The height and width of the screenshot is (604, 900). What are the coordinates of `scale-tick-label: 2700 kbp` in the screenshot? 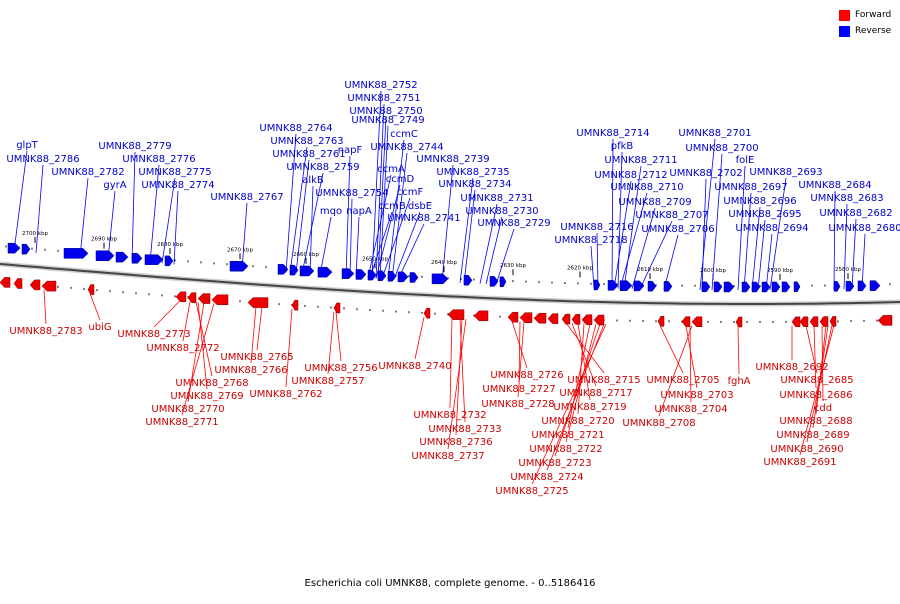 It's located at (35, 234).